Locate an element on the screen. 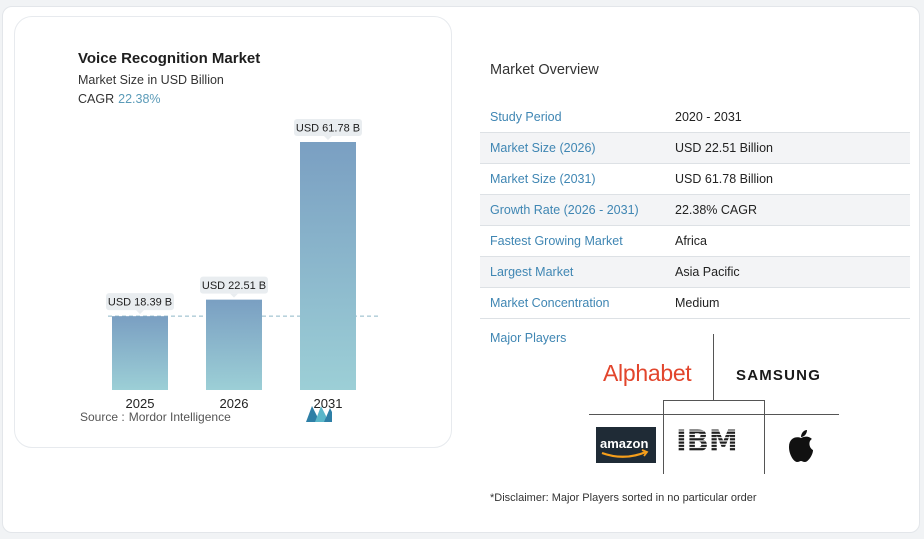 The height and width of the screenshot is (539, 924). cagr-label: CAGR is located at coordinates (96, 99).